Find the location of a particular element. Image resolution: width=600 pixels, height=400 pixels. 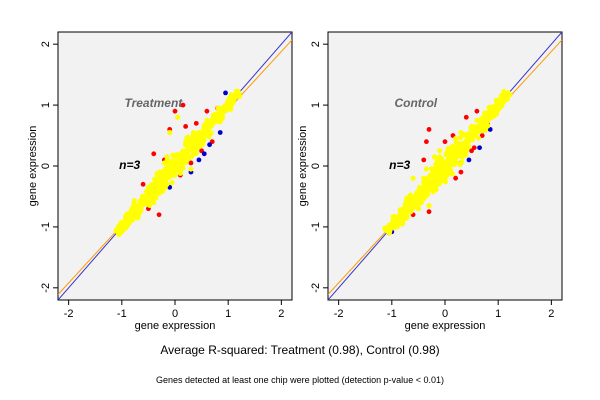

sample-count-annotation: n=3 is located at coordinates (129, 165).